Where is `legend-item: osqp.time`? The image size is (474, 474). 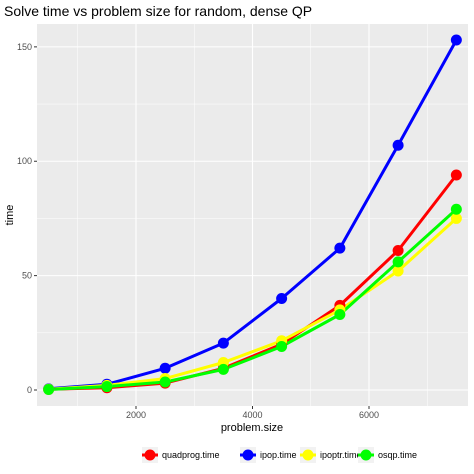
legend-item: osqp.time is located at coordinates (387, 455).